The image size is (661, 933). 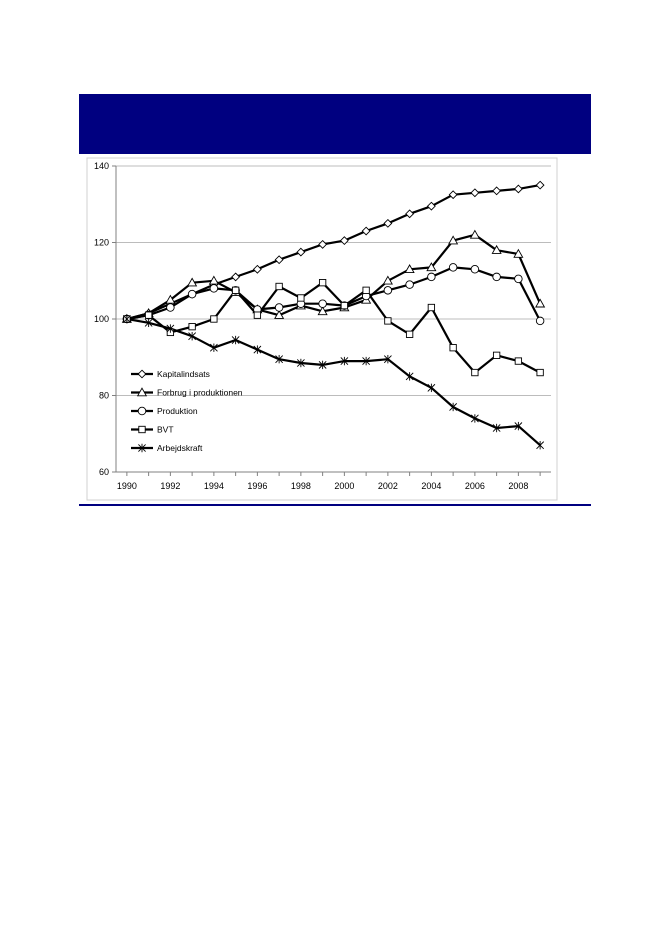 I want to click on legend-label: Kapitalindsats, so click(x=183, y=374).